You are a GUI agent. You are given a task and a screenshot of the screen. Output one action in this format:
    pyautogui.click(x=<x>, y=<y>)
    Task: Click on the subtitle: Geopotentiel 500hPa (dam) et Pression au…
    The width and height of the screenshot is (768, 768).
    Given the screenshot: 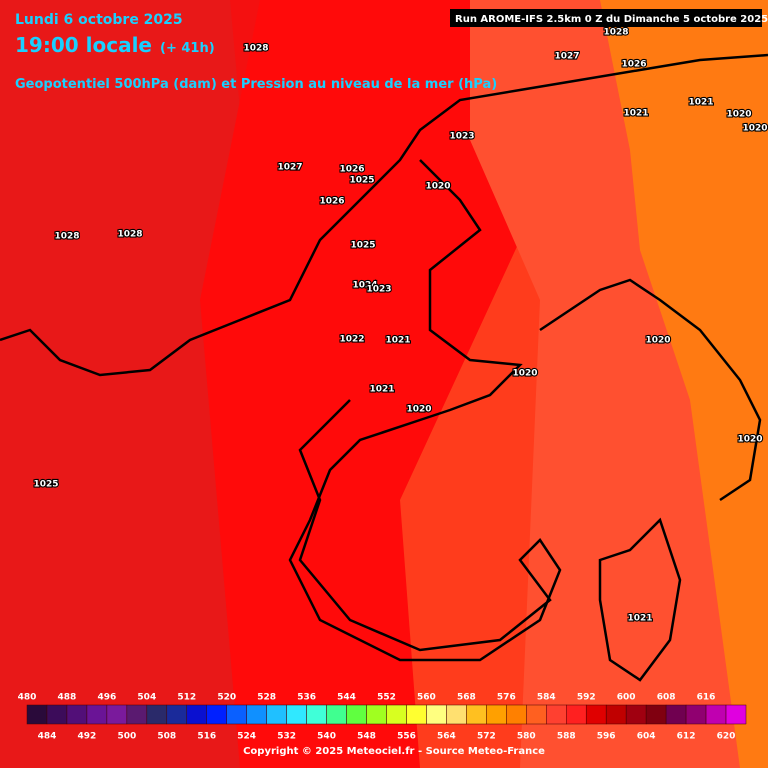 What is the action you would take?
    pyautogui.click(x=256, y=84)
    